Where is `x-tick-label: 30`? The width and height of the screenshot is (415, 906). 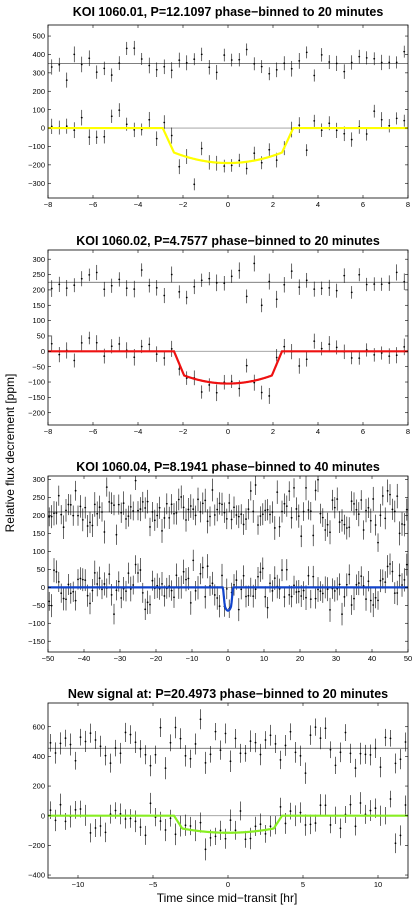 x-tick-label: 30 is located at coordinates (336, 658).